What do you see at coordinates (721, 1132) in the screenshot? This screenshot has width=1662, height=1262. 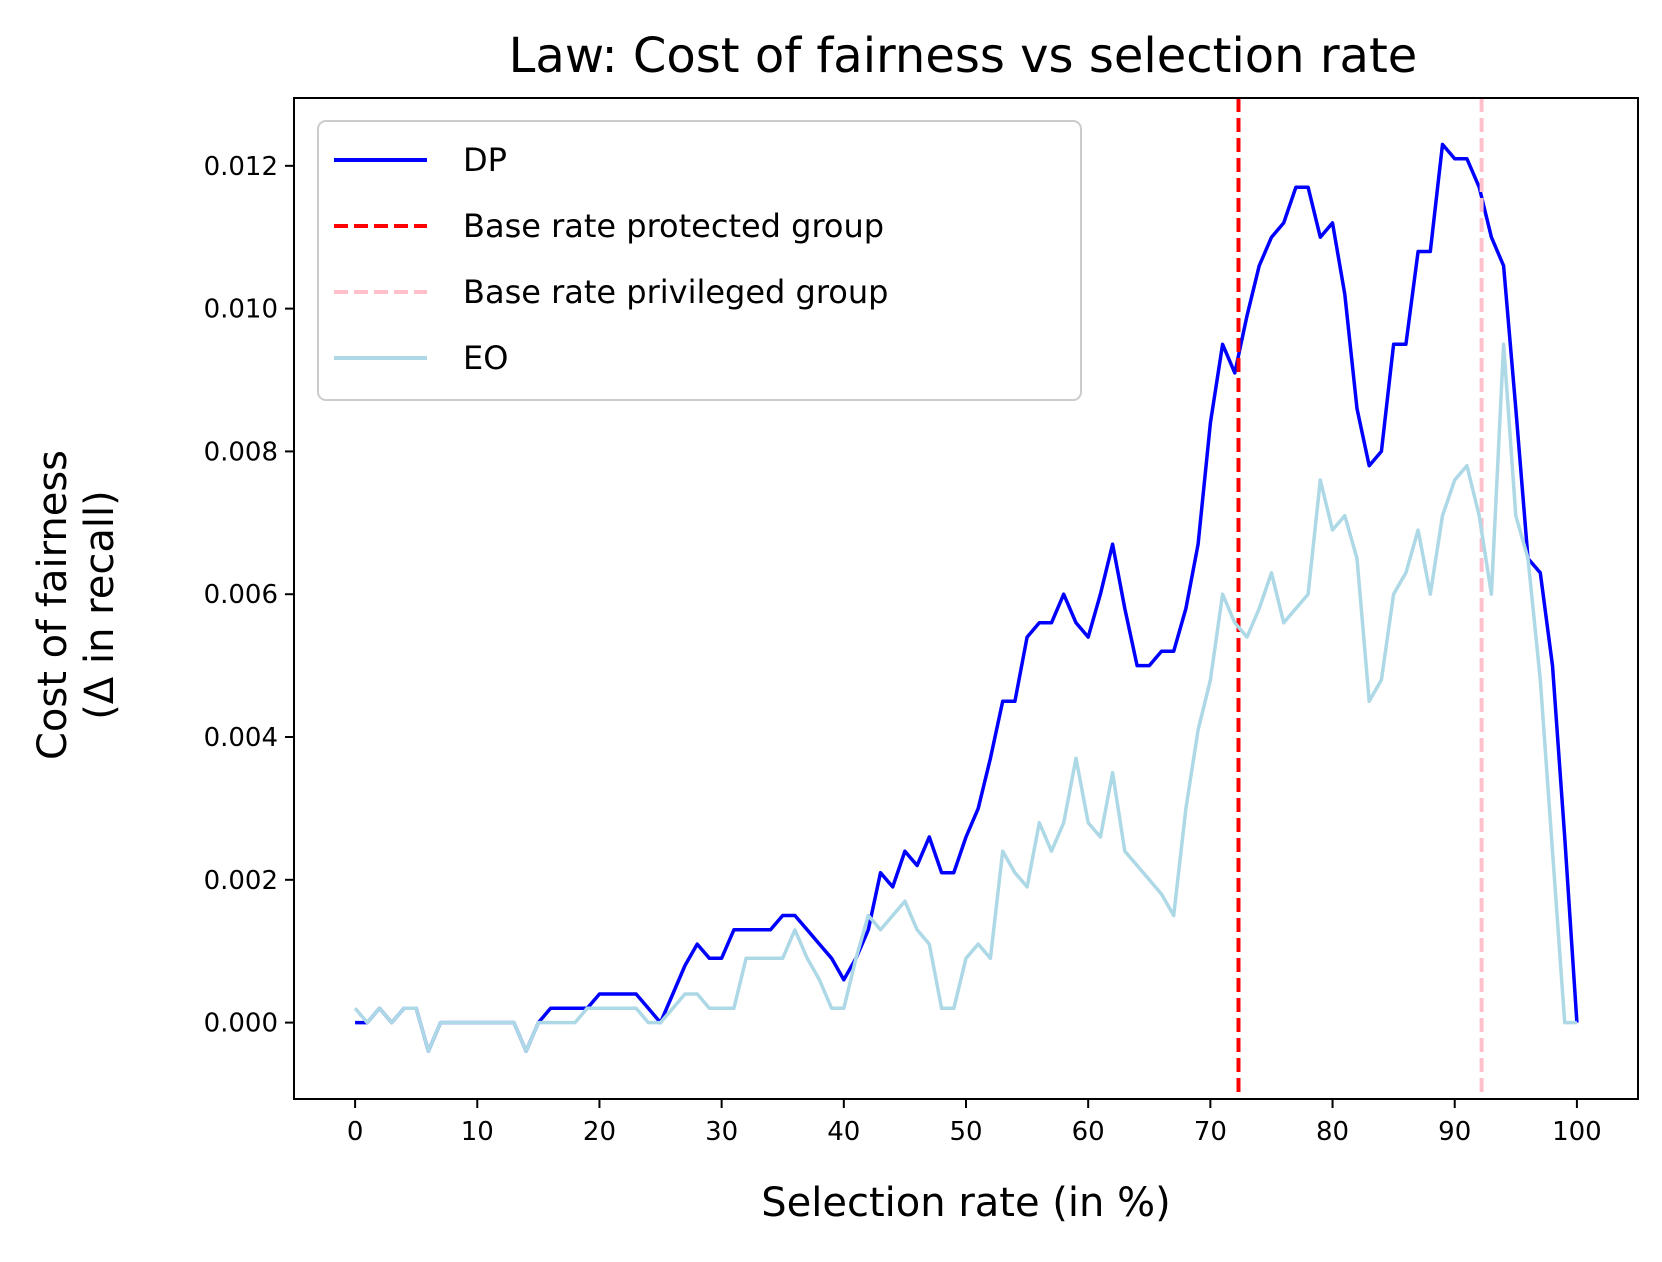 I see `x-tick-label: 30` at bounding box center [721, 1132].